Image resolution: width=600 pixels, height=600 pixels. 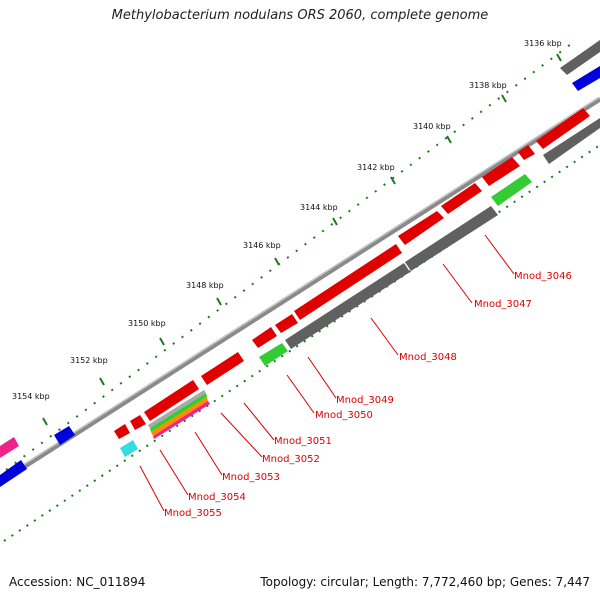 What do you see at coordinates (77, 582) in the screenshot?
I see `accession-text: Accession: NC_011894` at bounding box center [77, 582].